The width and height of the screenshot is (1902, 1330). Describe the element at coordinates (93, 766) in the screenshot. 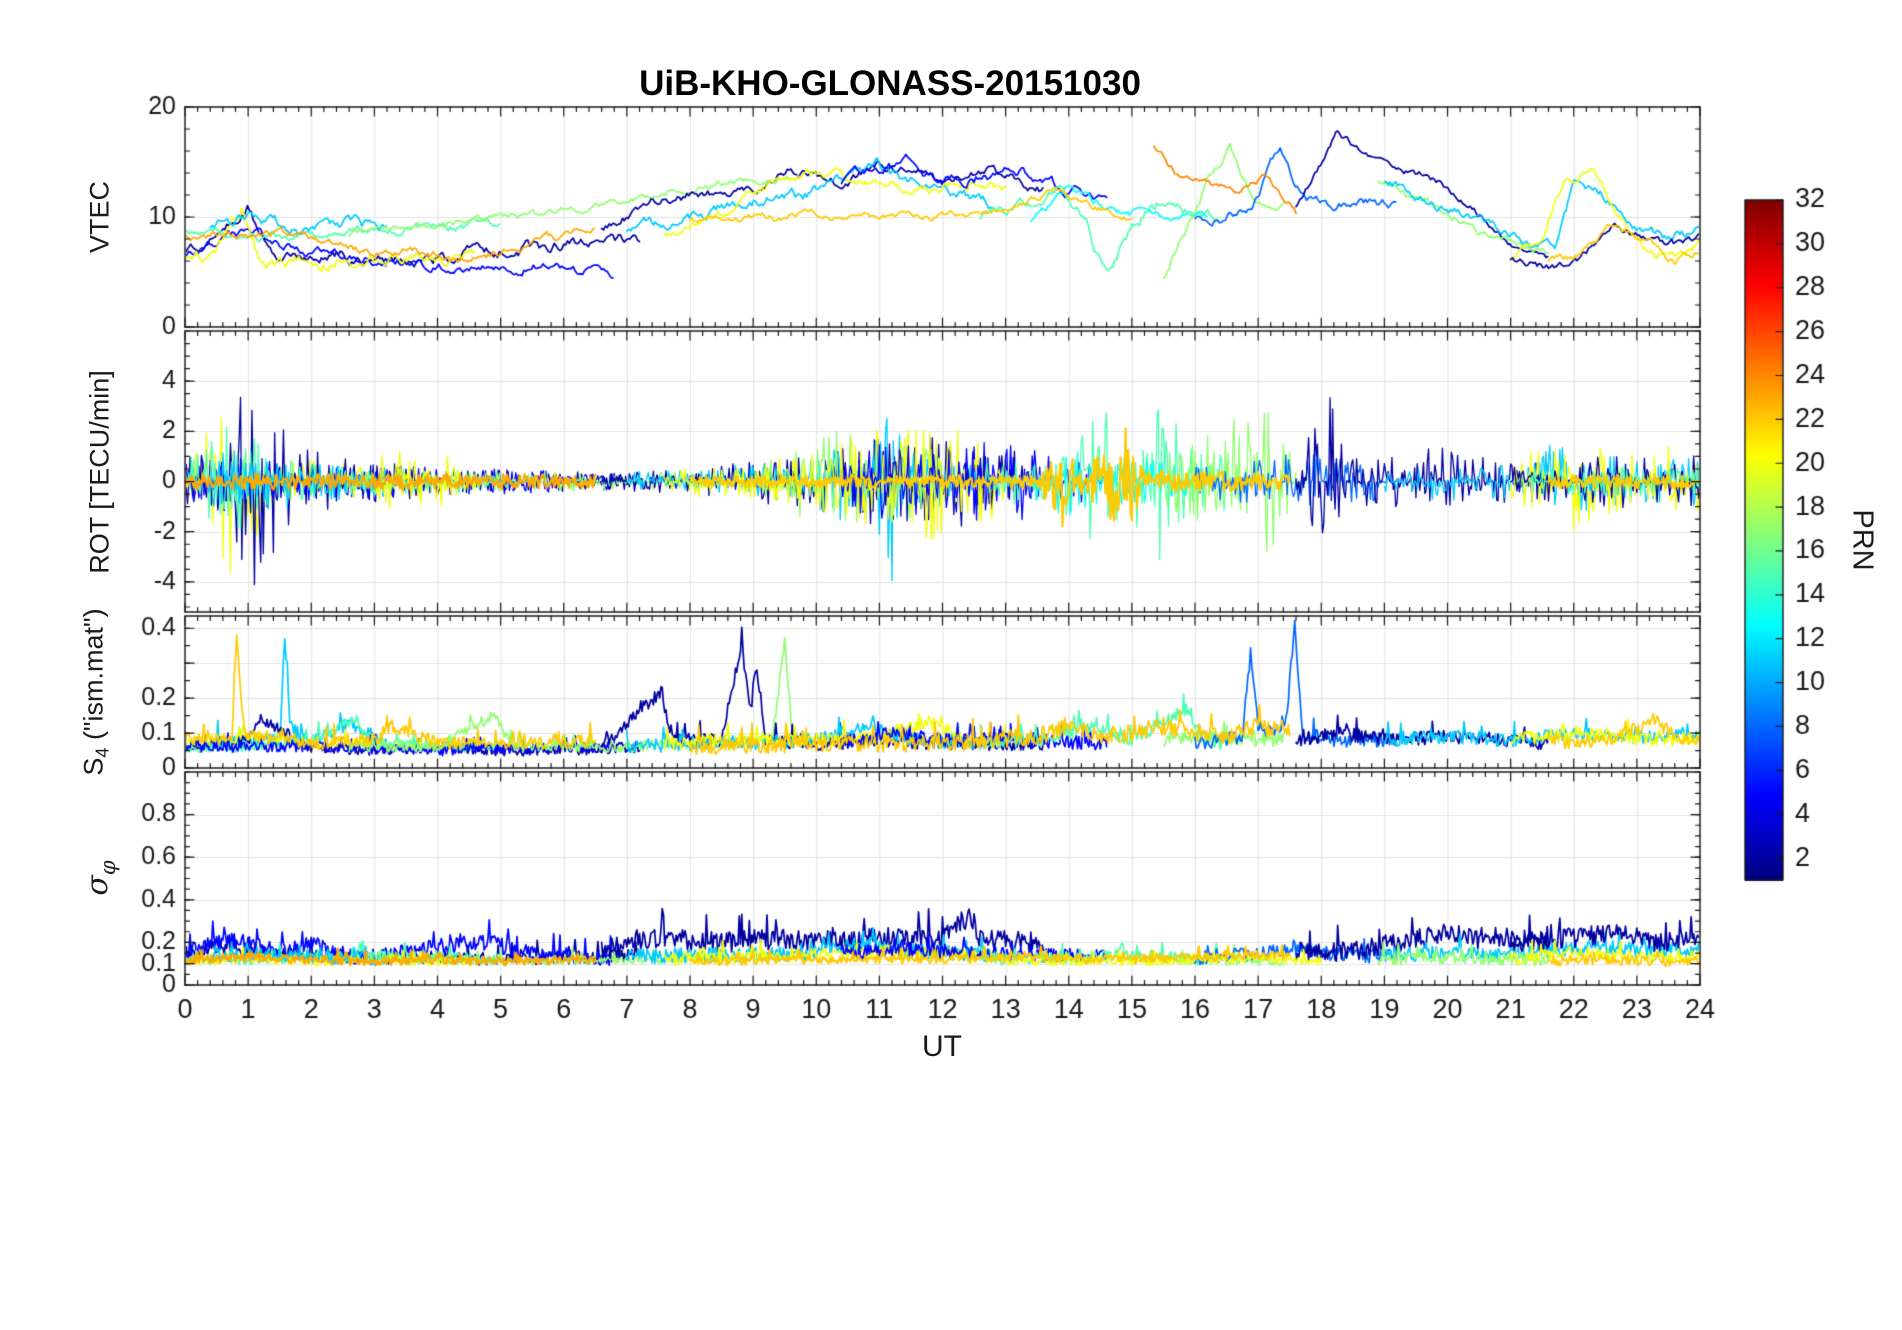

I see `s4-axis-label-main: S` at that location.